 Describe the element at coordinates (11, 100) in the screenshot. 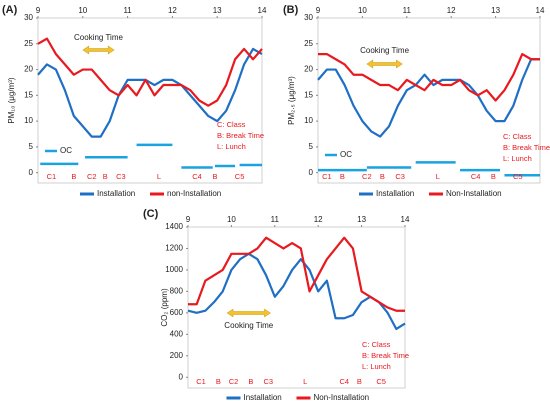

I see `y-axis-label: PM₁₀ (μg/m³)` at that location.